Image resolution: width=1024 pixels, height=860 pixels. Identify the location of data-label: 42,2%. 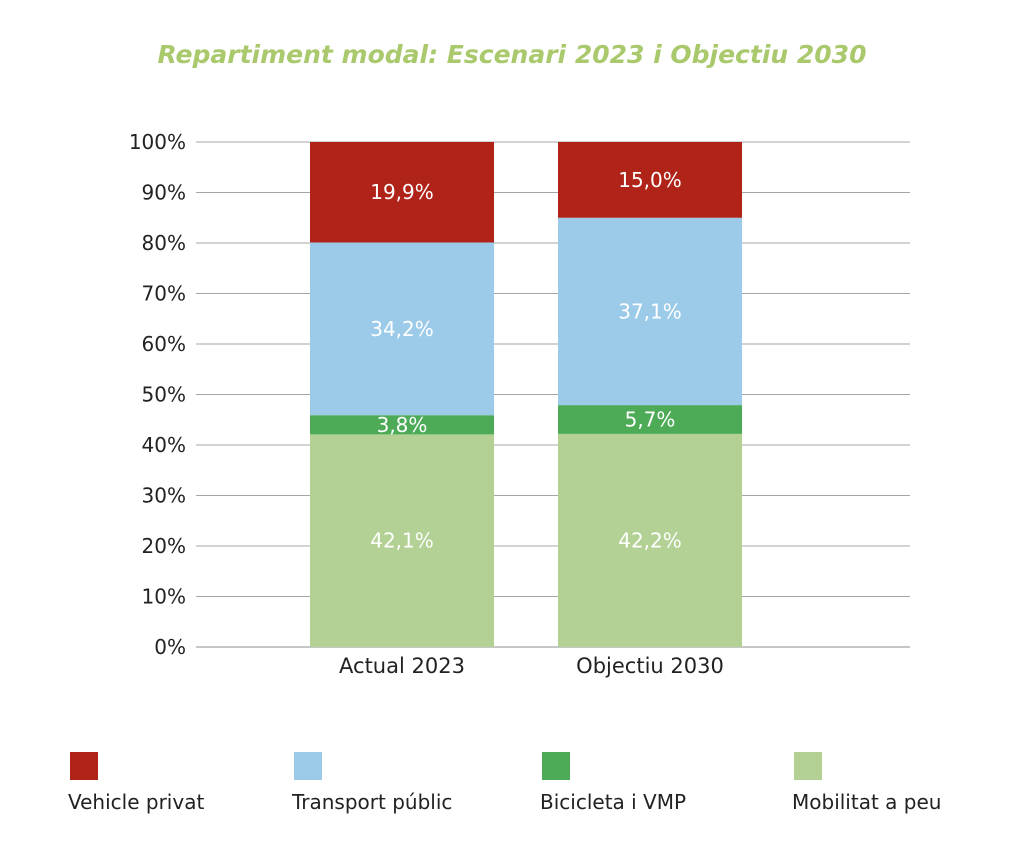
(650, 540).